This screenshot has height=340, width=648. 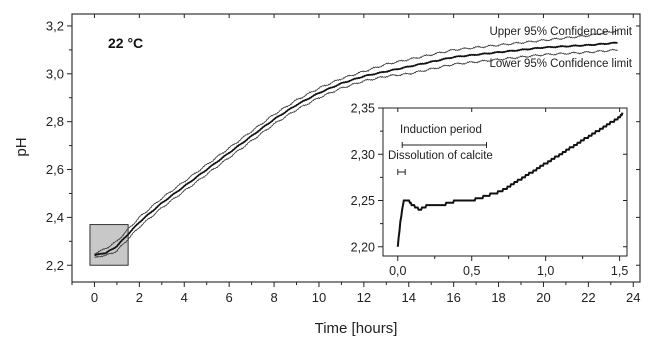 I want to click on inset-x-tick-label: 0,5, so click(x=471, y=271).